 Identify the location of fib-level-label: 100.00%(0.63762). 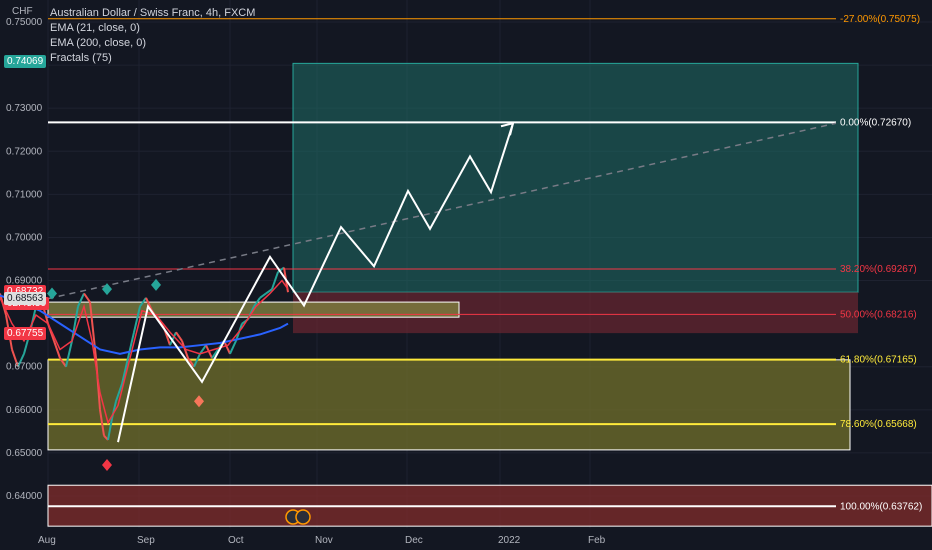
(881, 506).